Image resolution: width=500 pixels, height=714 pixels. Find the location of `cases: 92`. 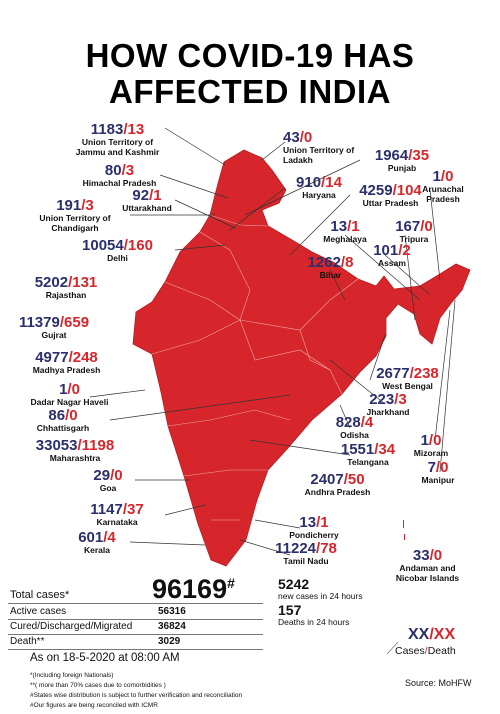

cases: 92 is located at coordinates (141, 195).